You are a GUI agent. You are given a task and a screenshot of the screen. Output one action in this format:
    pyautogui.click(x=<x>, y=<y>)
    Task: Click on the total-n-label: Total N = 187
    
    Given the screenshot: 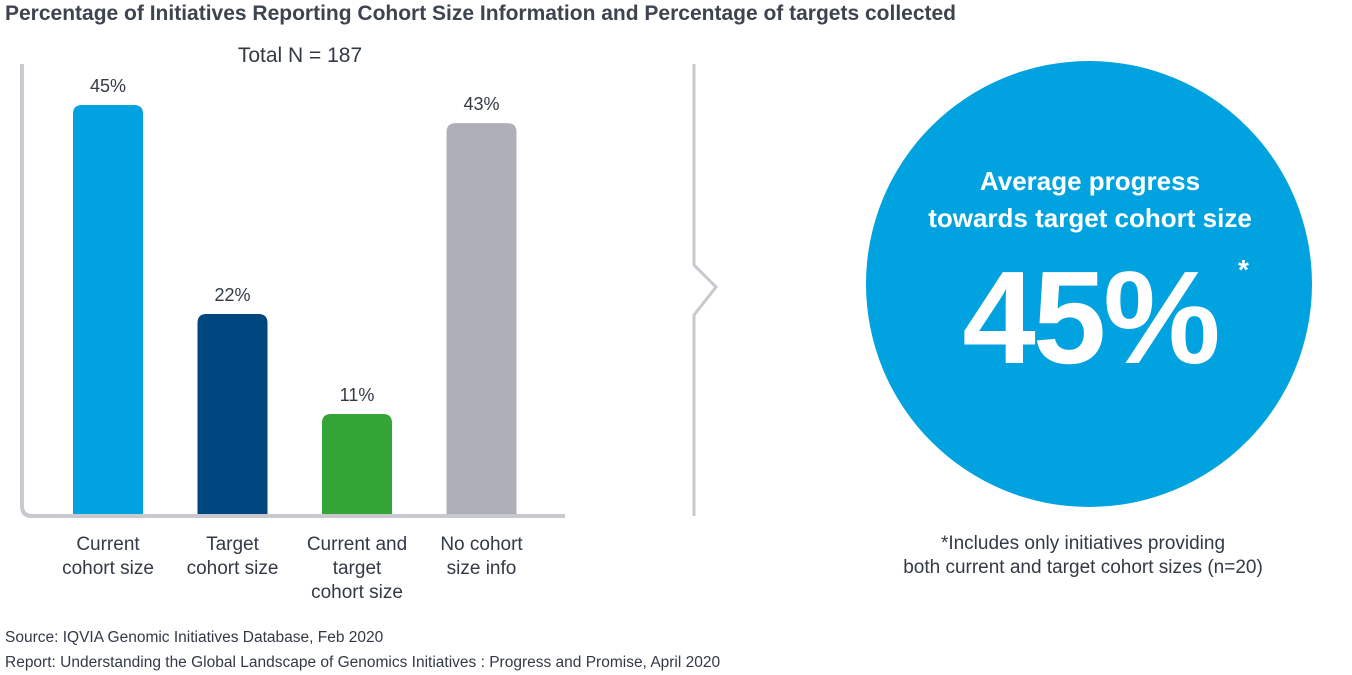 What is the action you would take?
    pyautogui.click(x=300, y=55)
    